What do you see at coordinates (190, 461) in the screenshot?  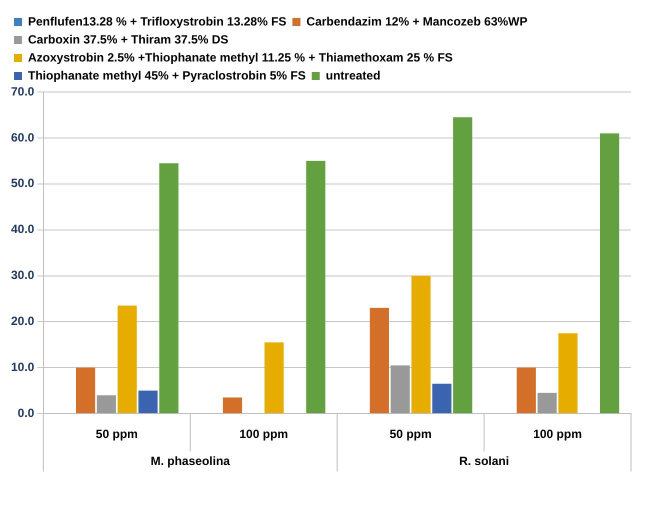 I see `text: M. phaseolina` at bounding box center [190, 461].